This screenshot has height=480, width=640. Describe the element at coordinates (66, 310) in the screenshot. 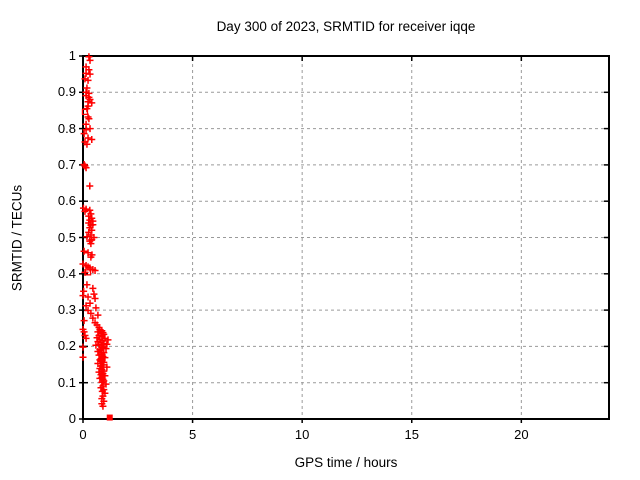

I see `y-tick-label: 0.3` at that location.